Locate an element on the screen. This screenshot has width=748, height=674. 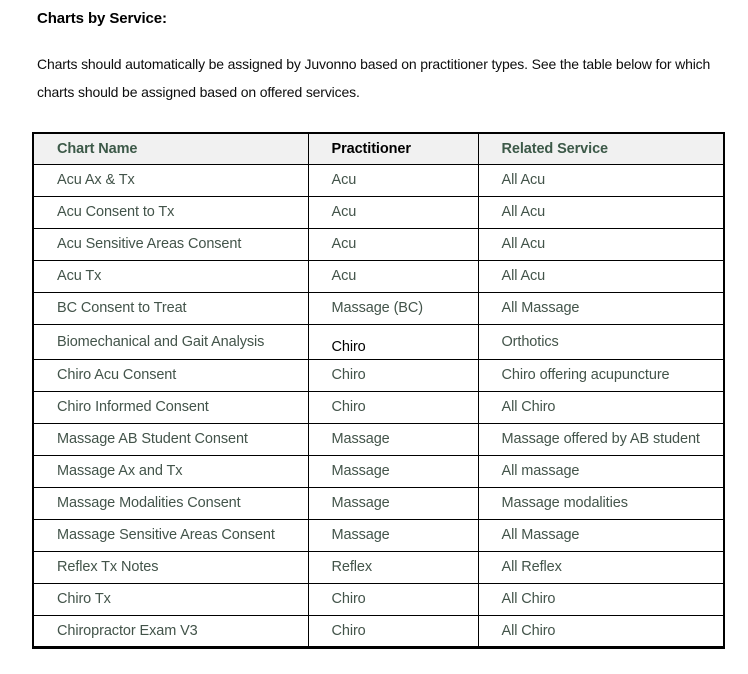
related-service-cell-text: All Reflex is located at coordinates (531, 567).